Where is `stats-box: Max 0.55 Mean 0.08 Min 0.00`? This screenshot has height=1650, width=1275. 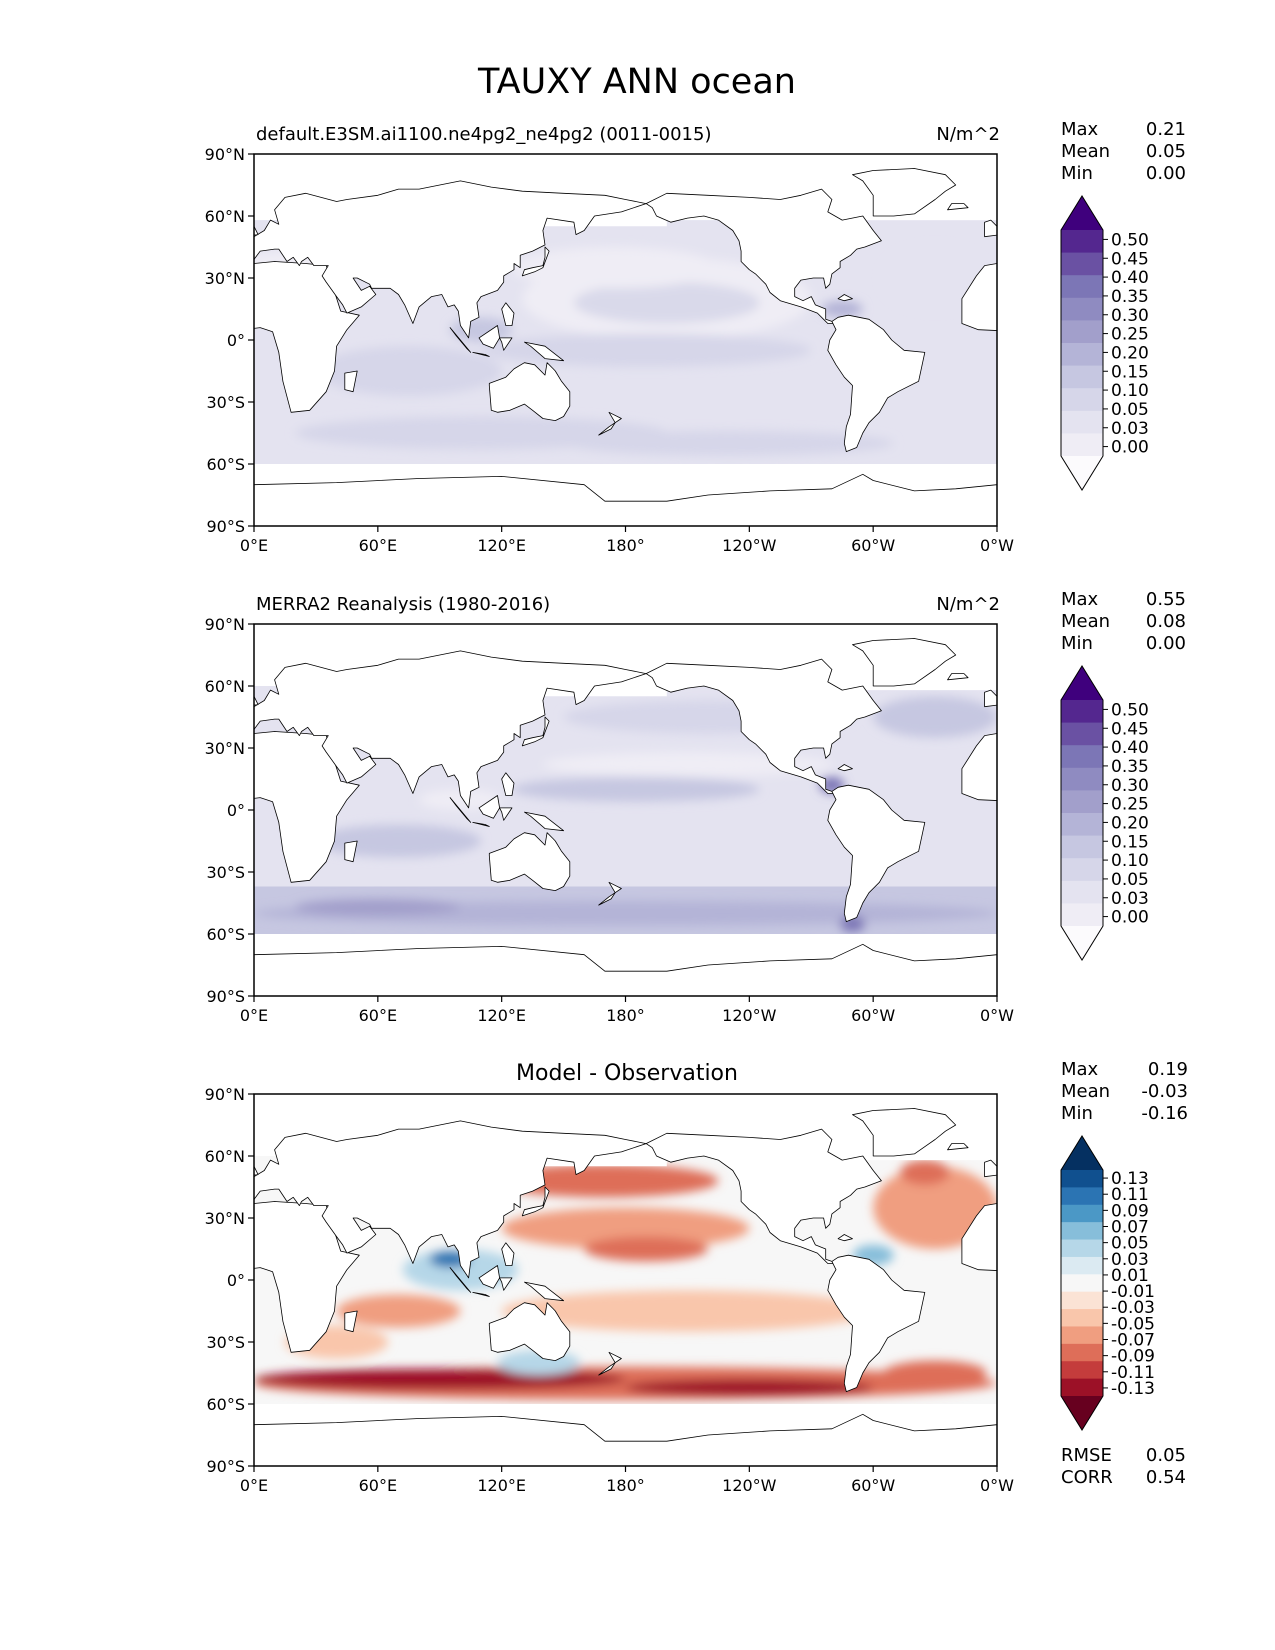 stats-box: Max 0.55 Mean 0.08 Min 0.00 is located at coordinates (1123, 621).